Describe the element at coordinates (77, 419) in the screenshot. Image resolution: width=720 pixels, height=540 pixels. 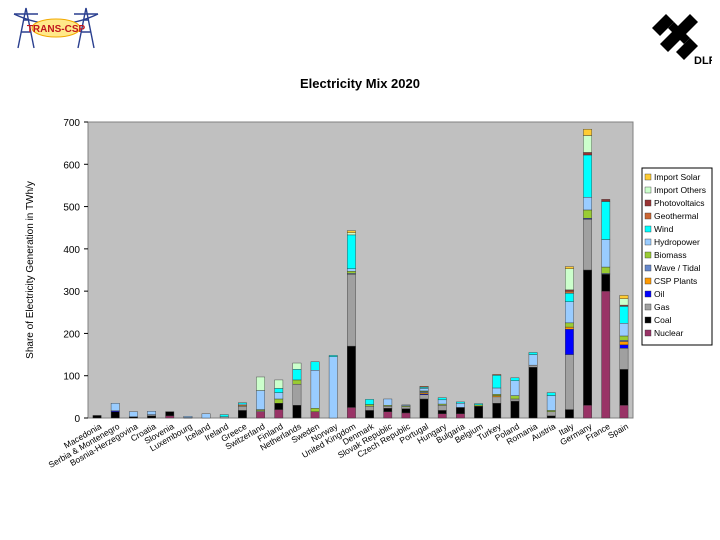
I see `y-tick-label: 0` at that location.